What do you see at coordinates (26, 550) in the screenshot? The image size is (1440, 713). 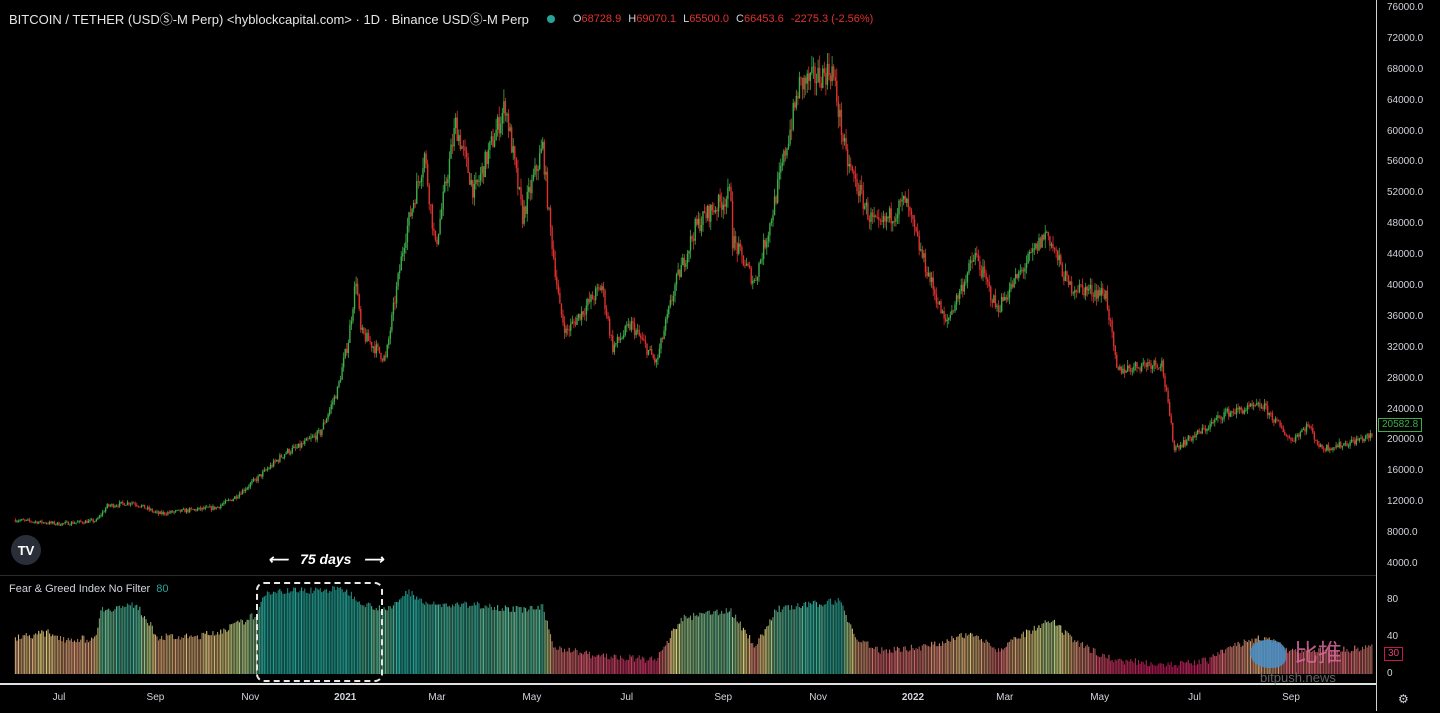 I see `tradingview-logo: TV` at bounding box center [26, 550].